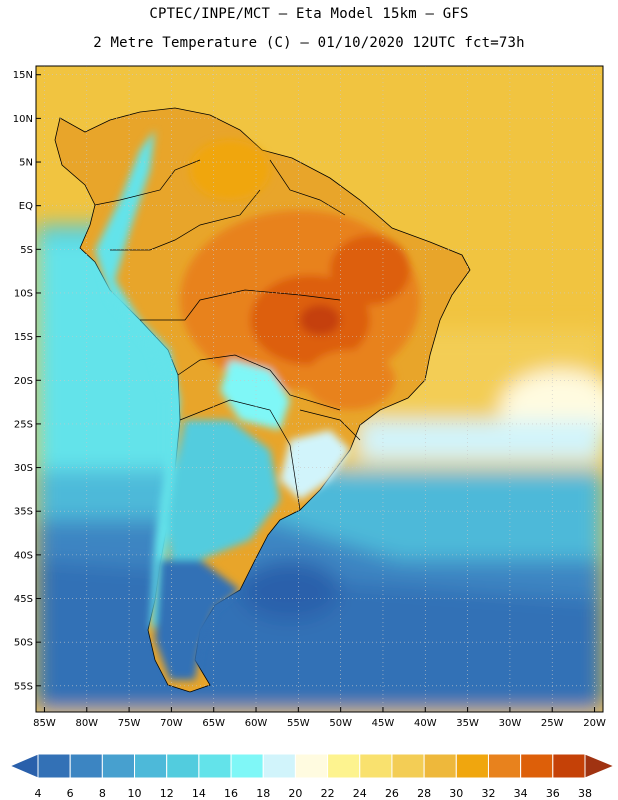  What do you see at coordinates (23, 686) in the screenshot?
I see `lat-label: 55S` at bounding box center [23, 686].